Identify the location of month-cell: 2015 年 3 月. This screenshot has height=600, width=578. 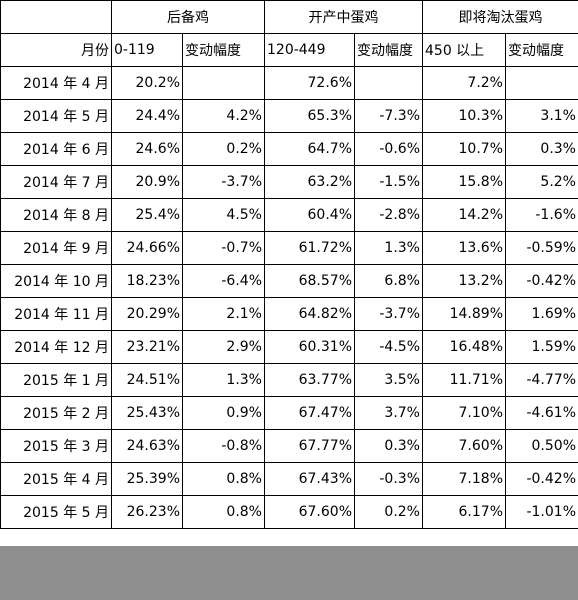
(56, 446).